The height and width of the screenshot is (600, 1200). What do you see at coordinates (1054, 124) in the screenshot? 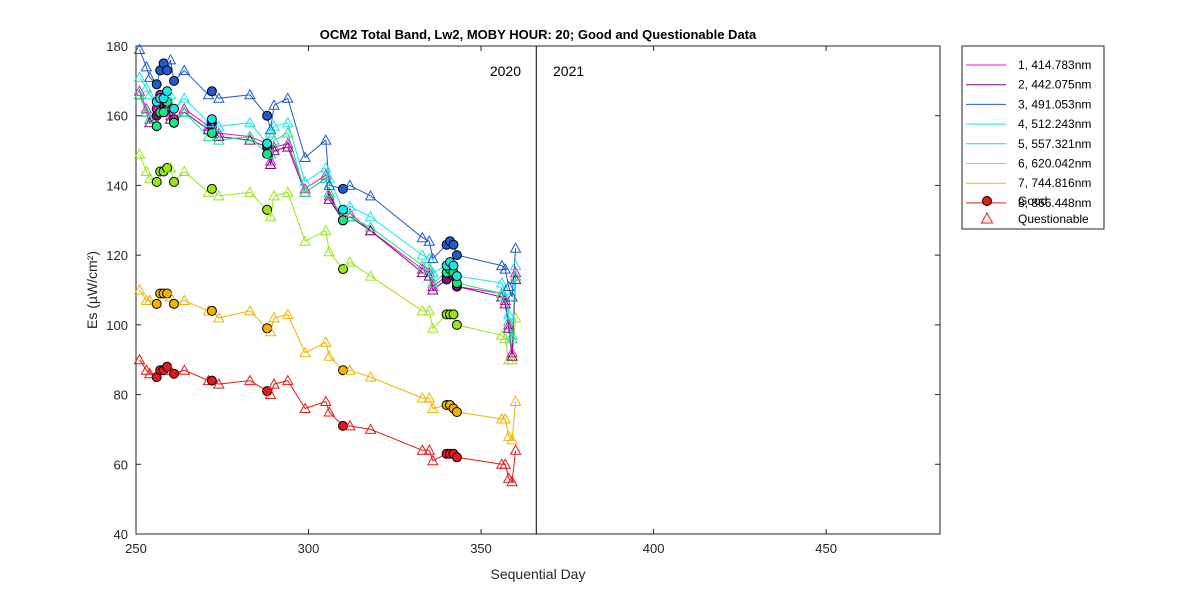
I see `legend-label-4: 4, 512.243nm` at bounding box center [1054, 124].